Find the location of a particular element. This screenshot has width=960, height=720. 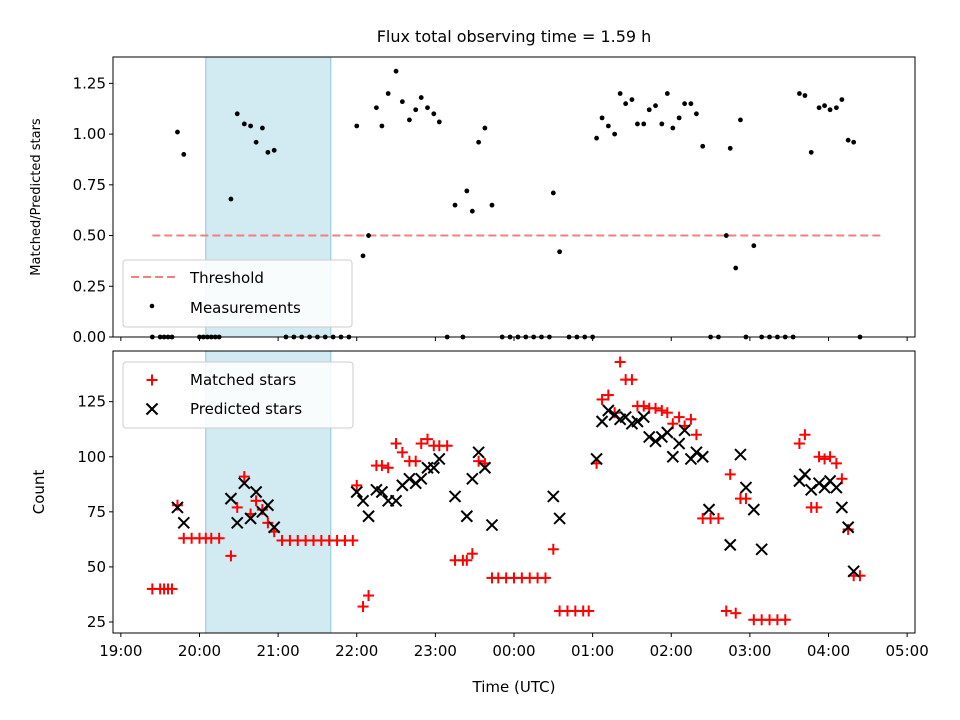

chart-title: Flux total observing time = 1.59 h is located at coordinates (514, 36).